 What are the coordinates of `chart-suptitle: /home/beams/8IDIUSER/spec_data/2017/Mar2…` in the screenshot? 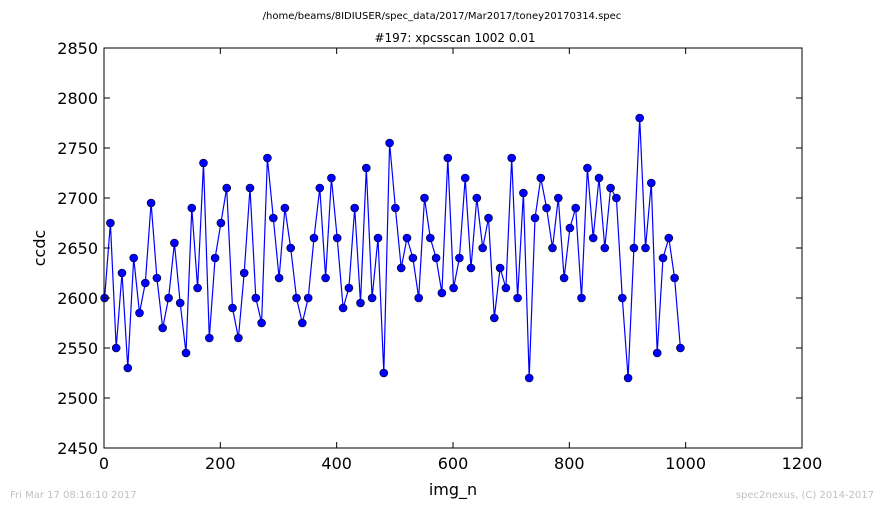 It's located at (442, 16).